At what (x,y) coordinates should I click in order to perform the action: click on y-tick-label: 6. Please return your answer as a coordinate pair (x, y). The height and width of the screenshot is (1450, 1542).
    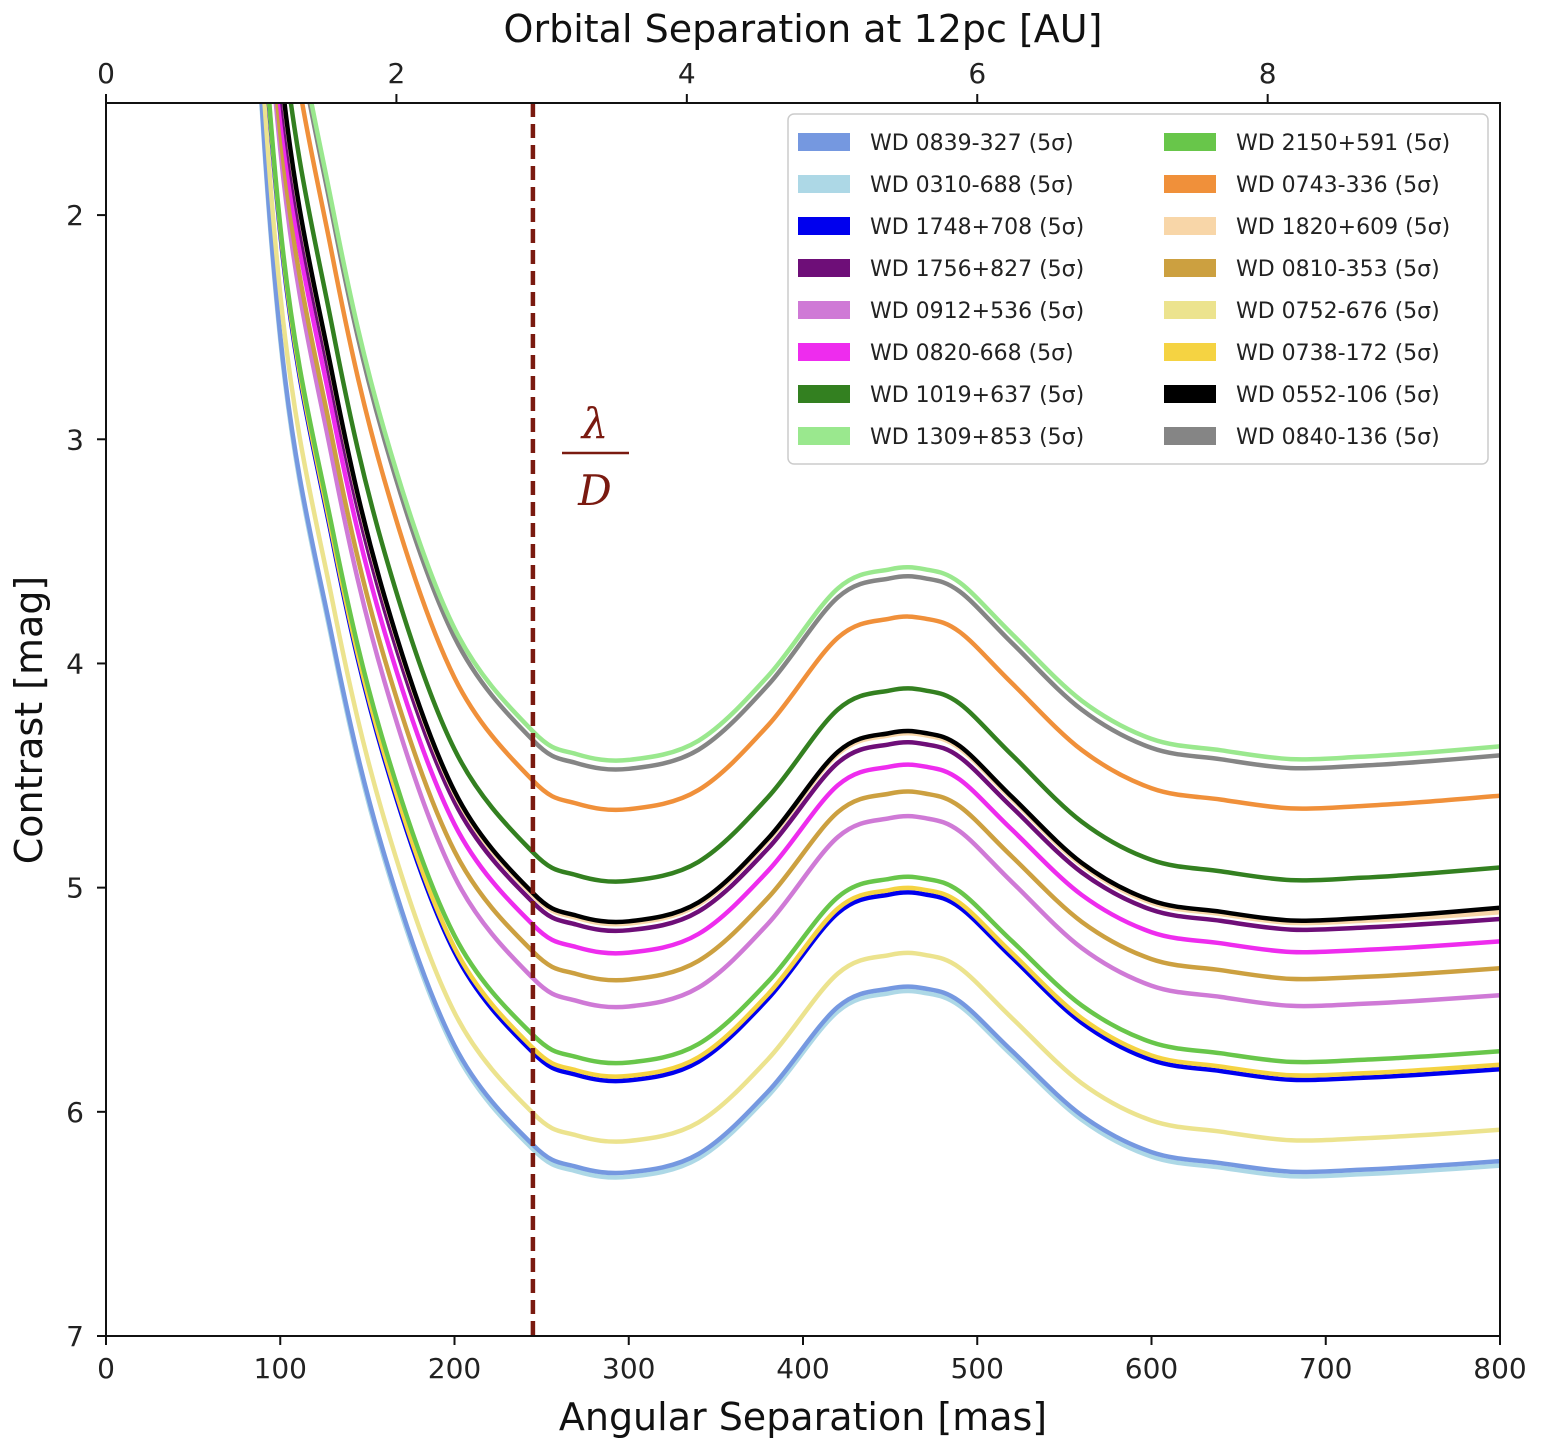
    Looking at the image, I should click on (75, 1112).